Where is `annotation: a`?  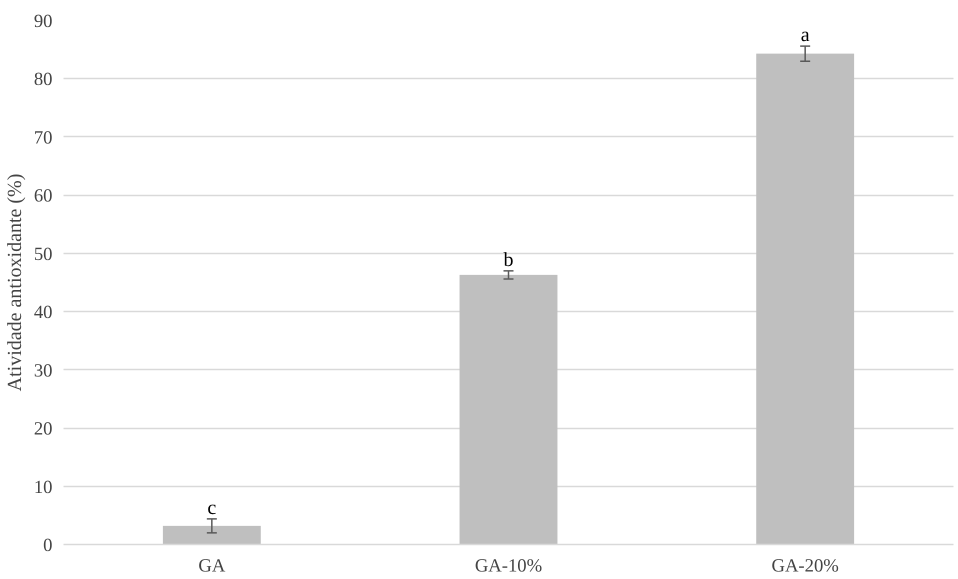 annotation: a is located at coordinates (805, 35).